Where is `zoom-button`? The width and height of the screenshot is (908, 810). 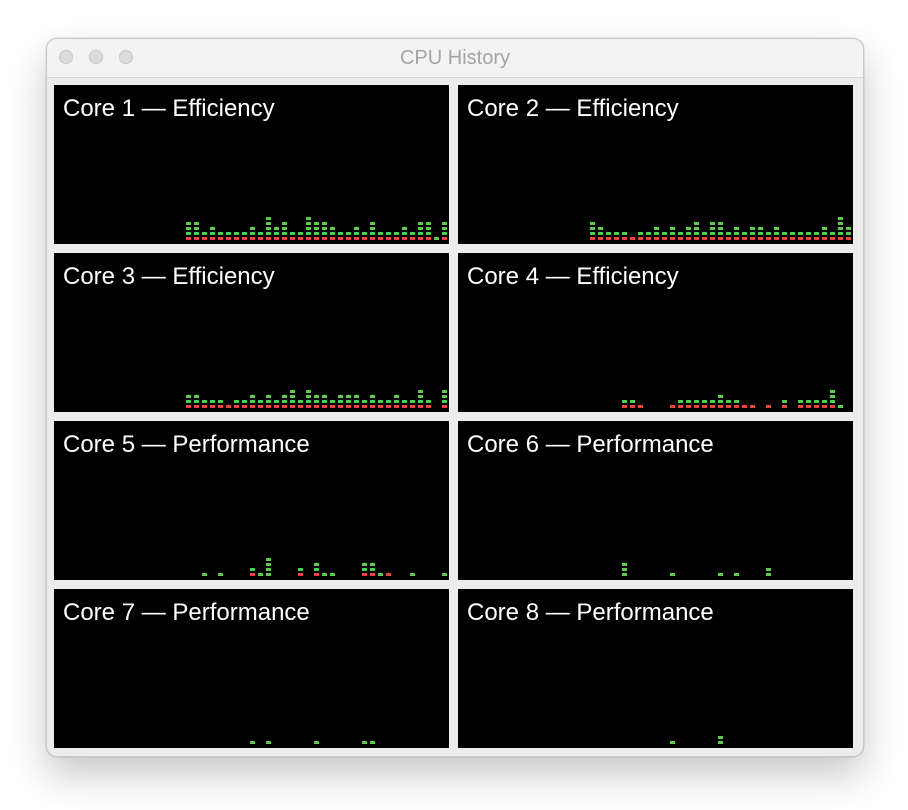
zoom-button is located at coordinates (126, 57).